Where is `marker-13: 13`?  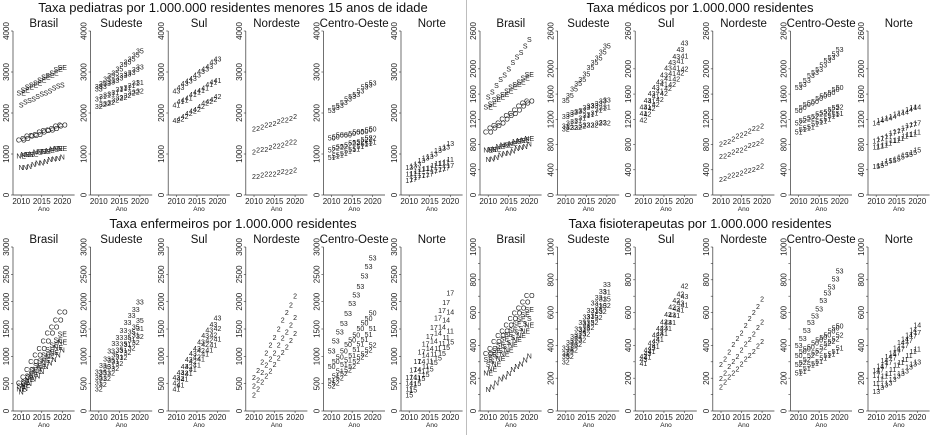 marker-13: 13 is located at coordinates (897, 376).